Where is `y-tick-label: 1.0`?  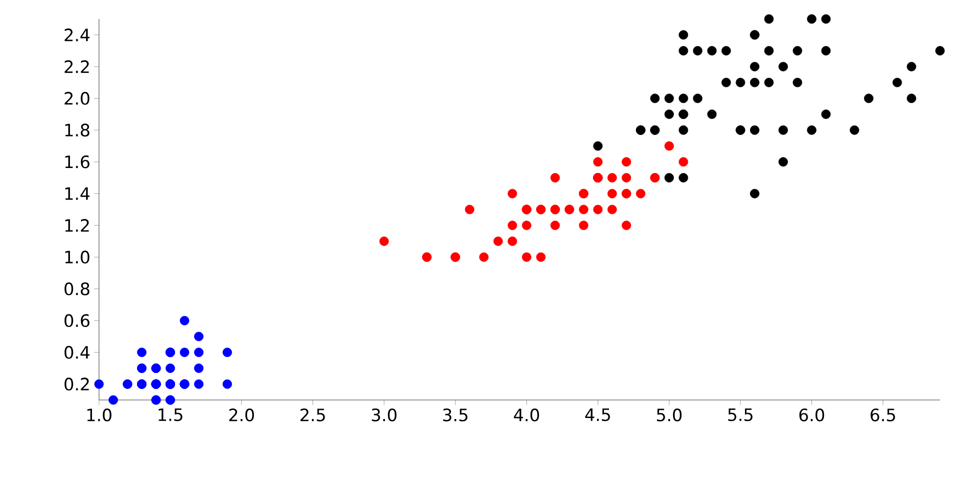 y-tick-label: 1.0 is located at coordinates (77, 257).